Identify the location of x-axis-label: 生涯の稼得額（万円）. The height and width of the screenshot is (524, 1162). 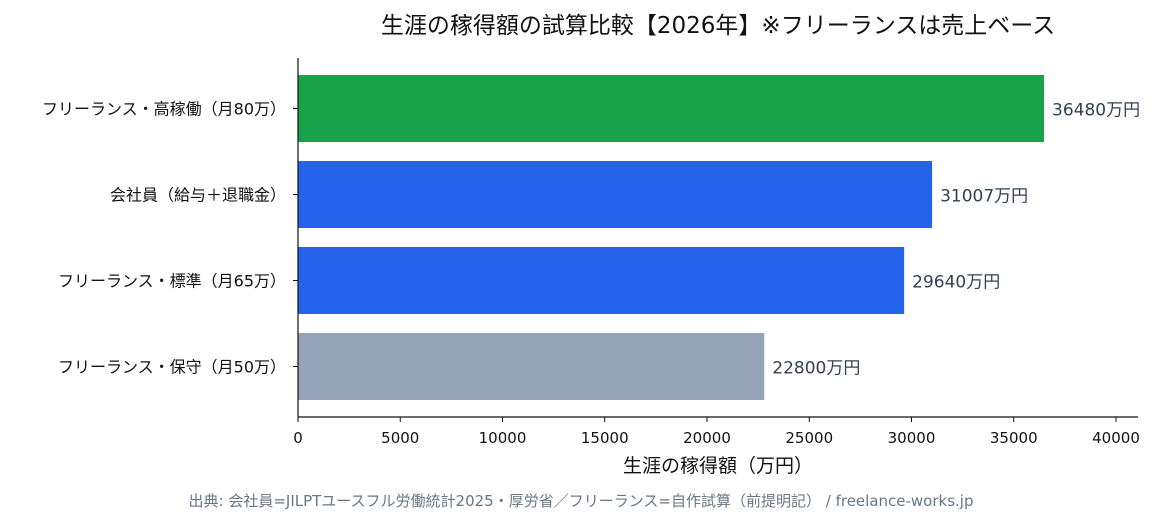
(718, 466).